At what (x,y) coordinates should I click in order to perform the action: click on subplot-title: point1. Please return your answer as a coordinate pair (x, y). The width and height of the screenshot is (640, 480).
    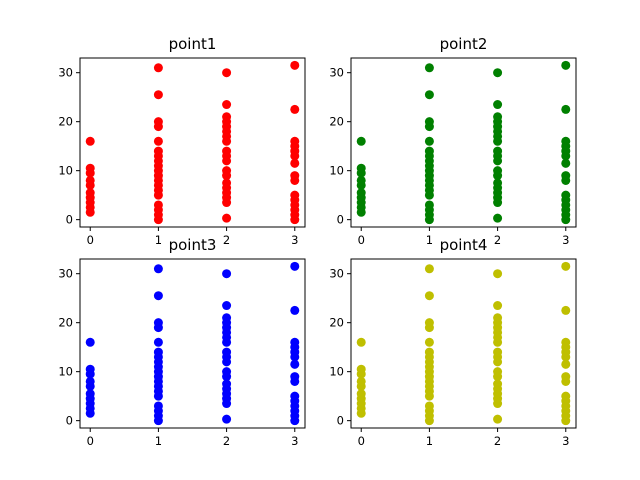
    Looking at the image, I should click on (193, 44).